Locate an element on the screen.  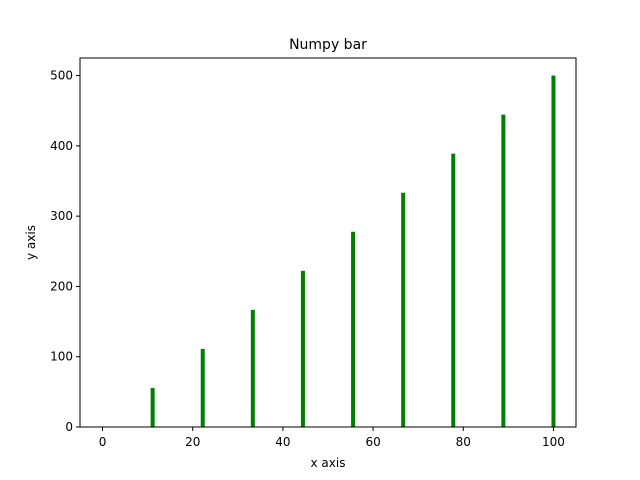
x-tick-label: 40 is located at coordinates (282, 442).